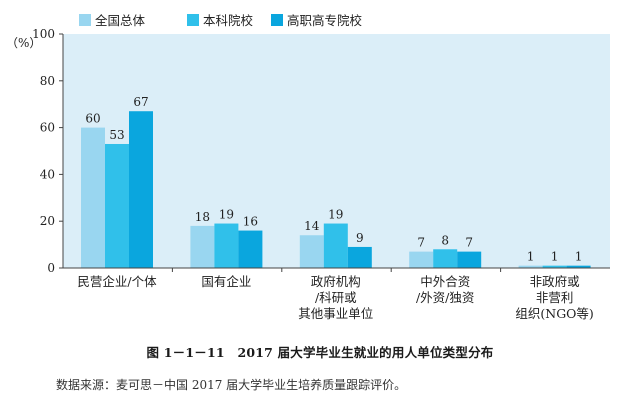 Image resolution: width=640 pixels, height=405 pixels. What do you see at coordinates (226, 281) in the screenshot?
I see `x-category-label: 国有企业` at bounding box center [226, 281].